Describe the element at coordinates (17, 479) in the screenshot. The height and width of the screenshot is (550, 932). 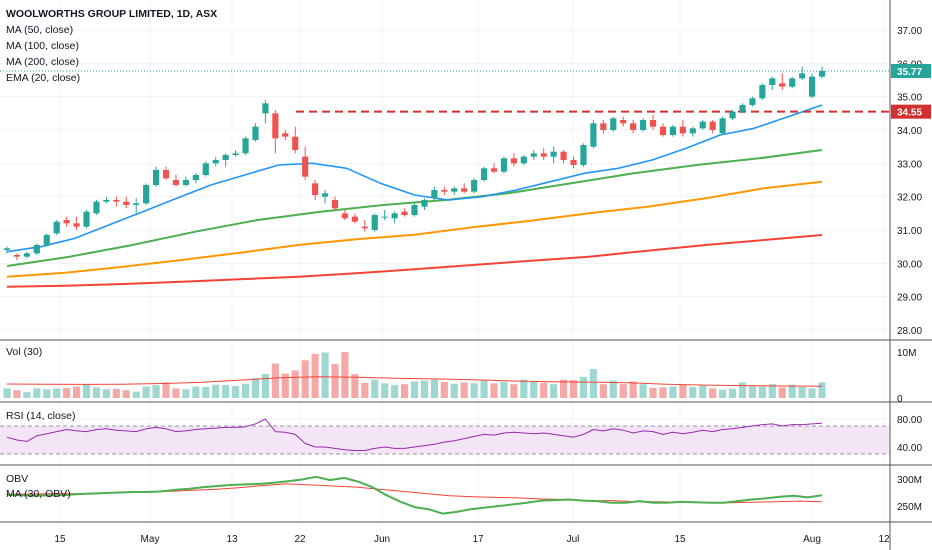
I see `obv-pane-label: OBV` at that location.